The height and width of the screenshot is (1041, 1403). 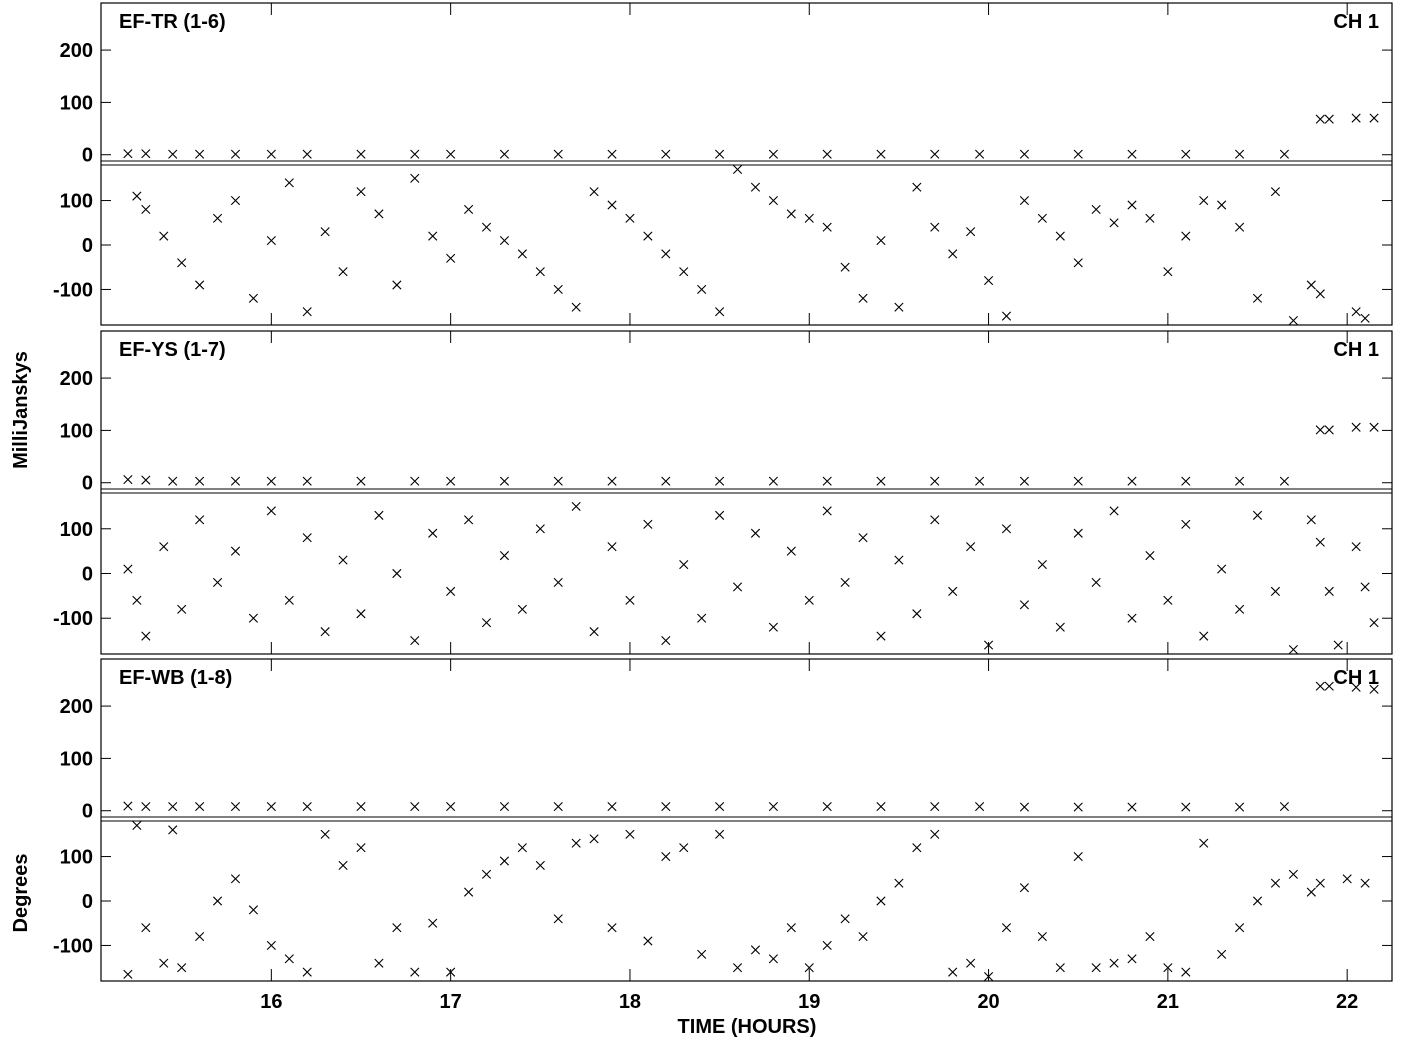 What do you see at coordinates (172, 350) in the screenshot?
I see `baseline-label: EF-YS (1-7)` at bounding box center [172, 350].